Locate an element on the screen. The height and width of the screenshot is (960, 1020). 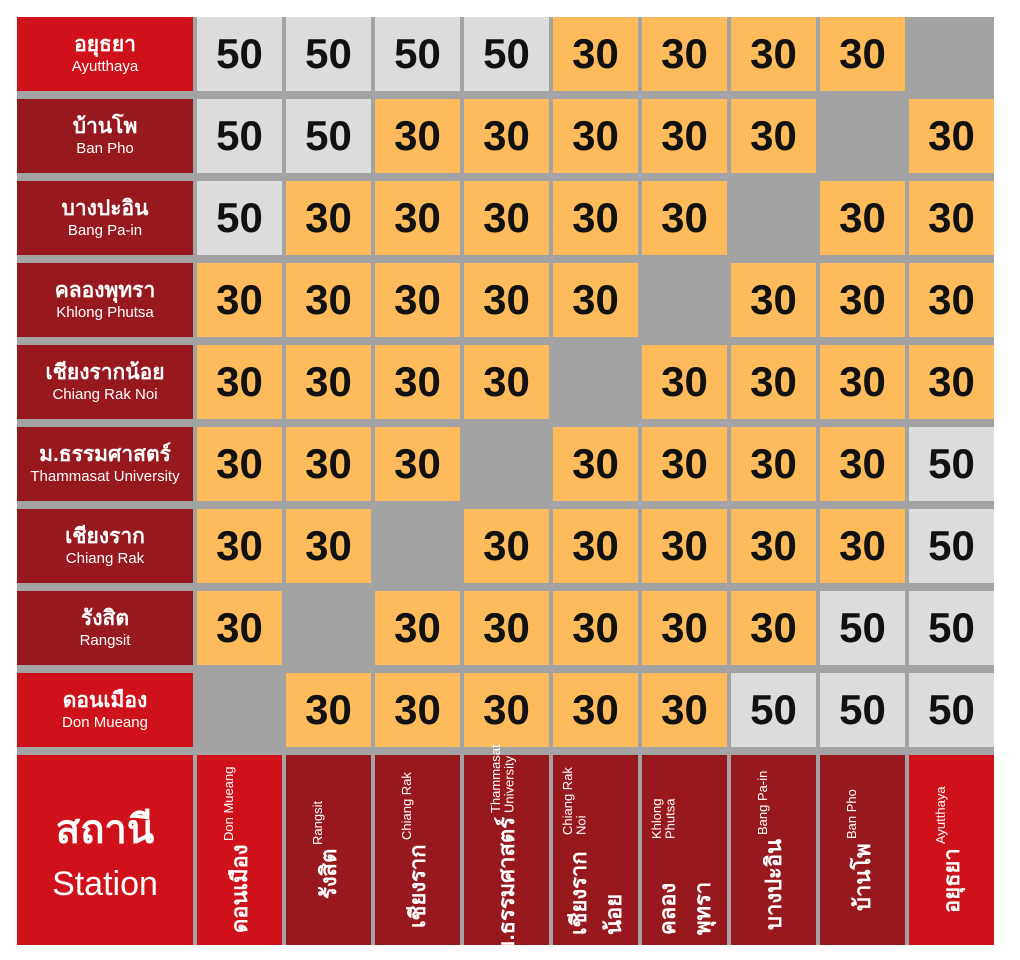
station-en: Chiang Rak is located at coordinates (105, 558).